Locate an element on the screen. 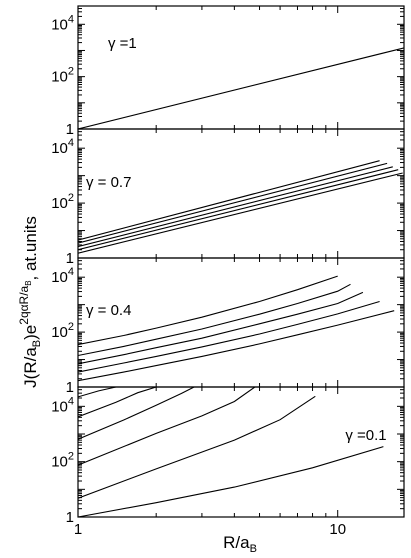  y-axis-label-exponent-subscript: B is located at coordinates (28, 282).